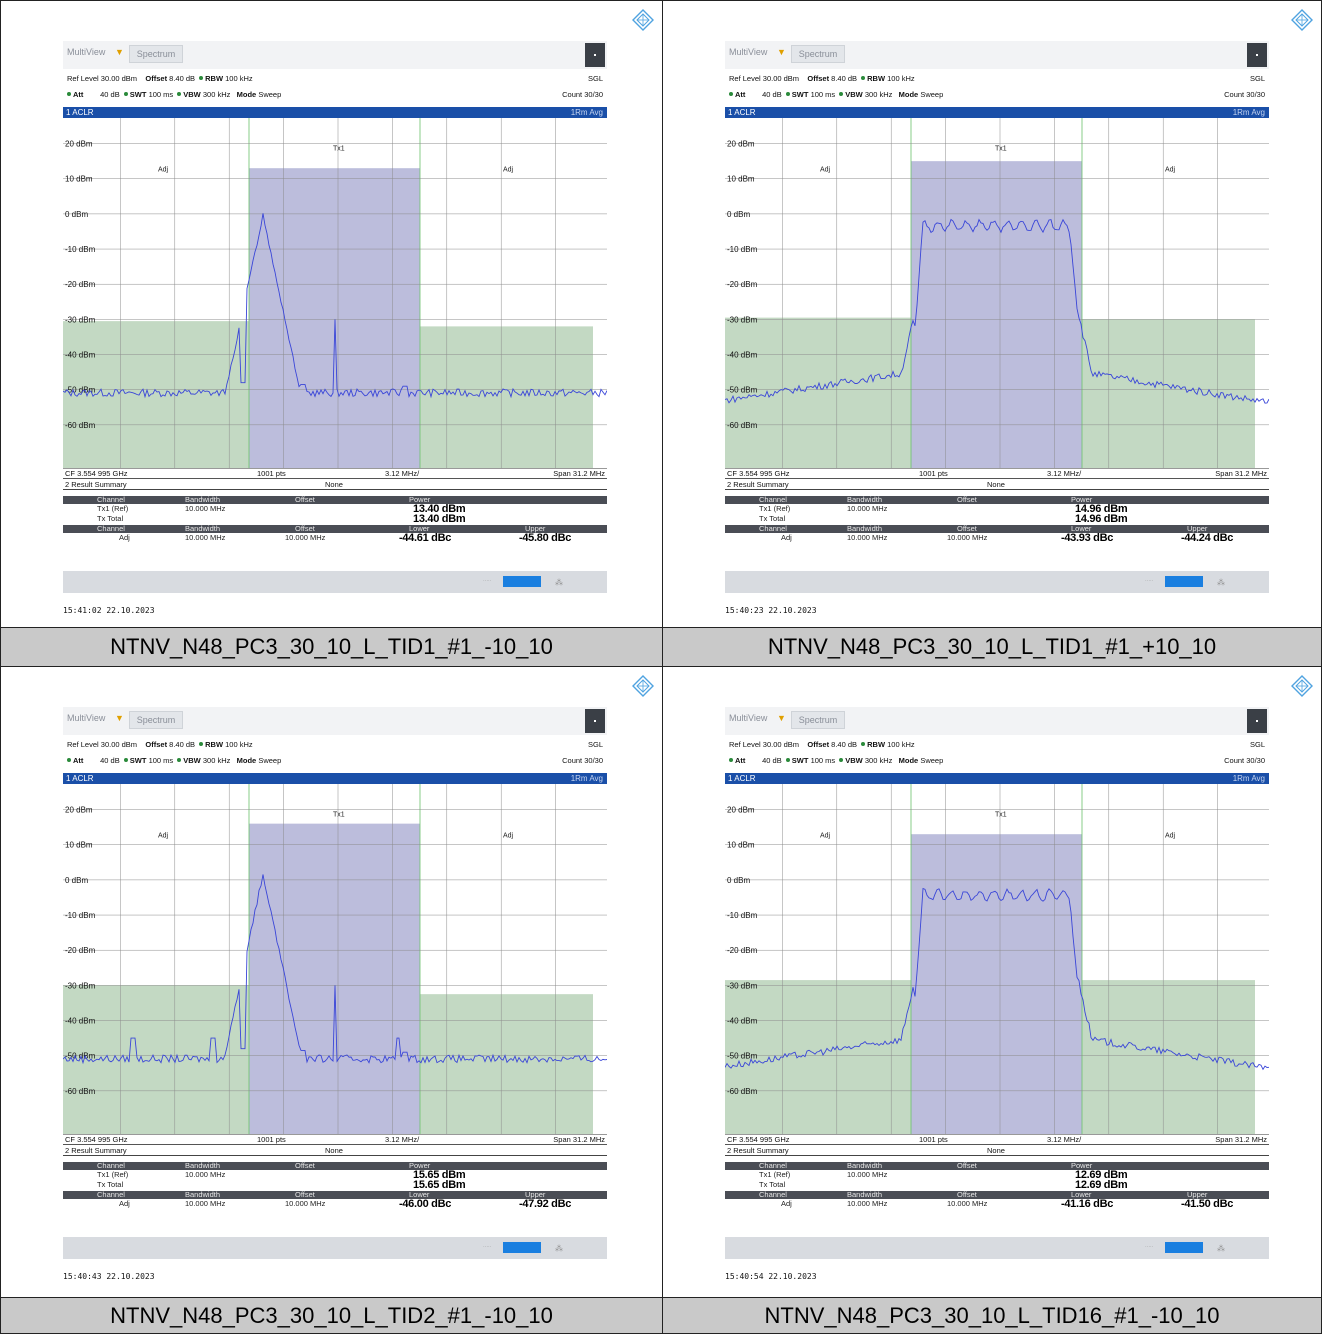 This screenshot has height=1334, width=1322. What do you see at coordinates (163, 836) in the screenshot?
I see `adj-label-lower: Adj` at bounding box center [163, 836].